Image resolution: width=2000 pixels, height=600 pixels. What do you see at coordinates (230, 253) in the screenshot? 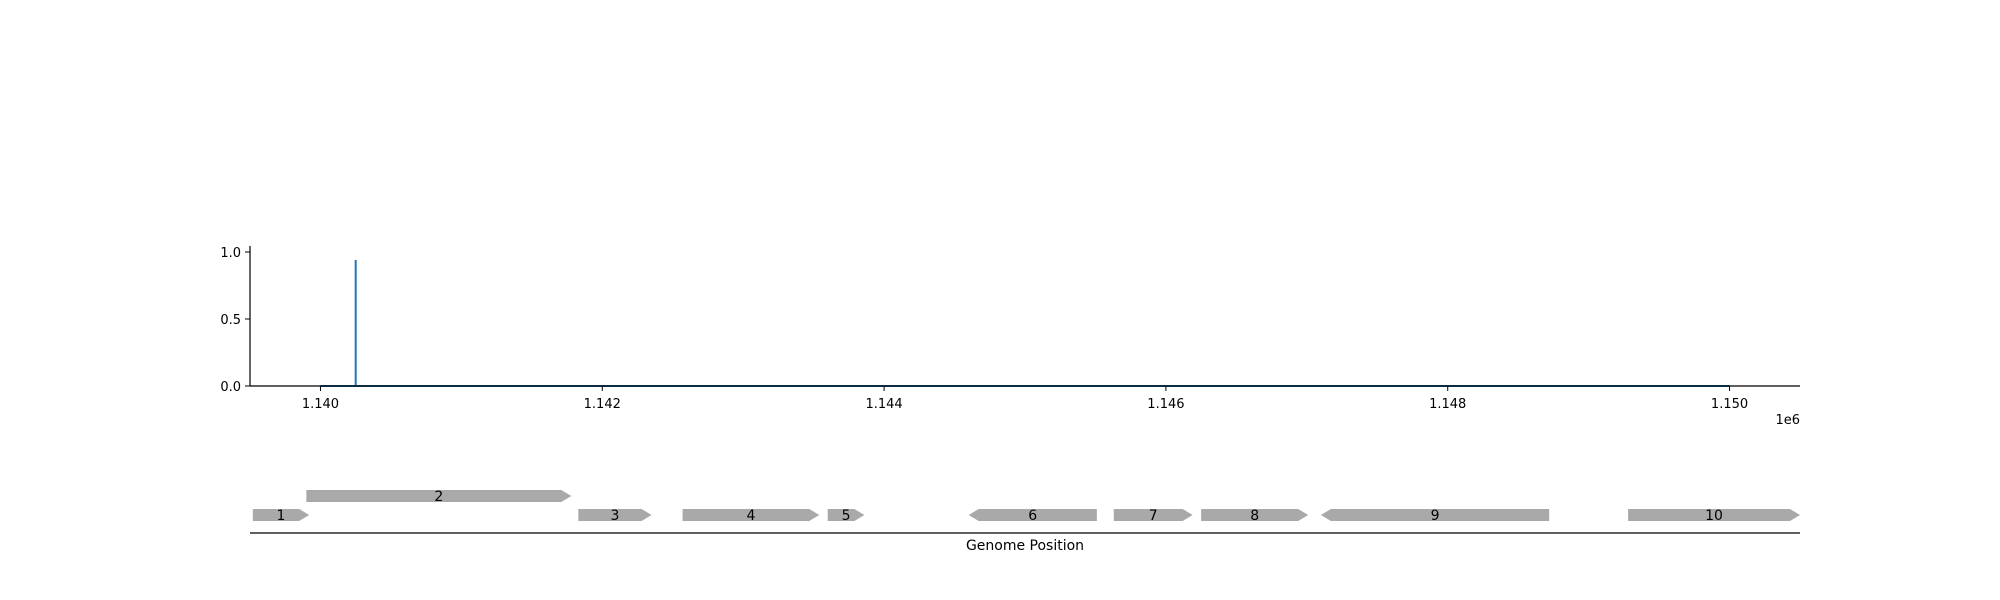
I see `y-tick-label: 1.0` at bounding box center [230, 253].